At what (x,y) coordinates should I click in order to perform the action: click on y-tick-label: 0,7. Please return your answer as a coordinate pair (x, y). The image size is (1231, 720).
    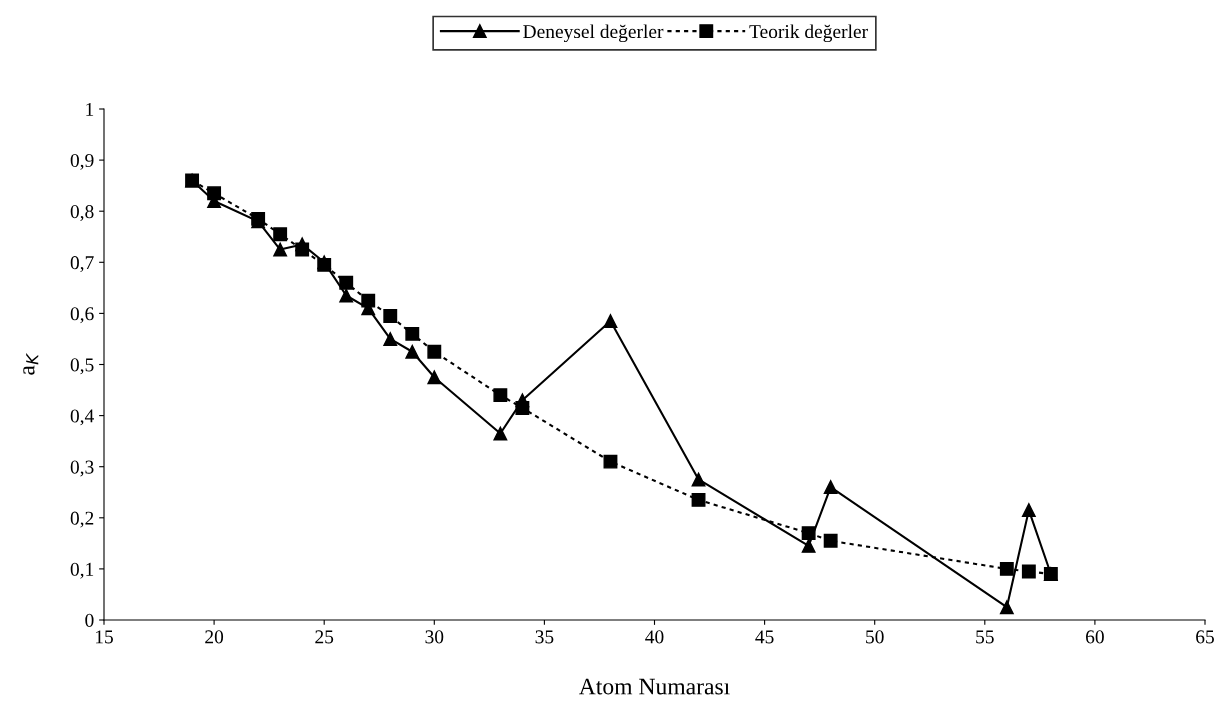
    Looking at the image, I should click on (82, 264).